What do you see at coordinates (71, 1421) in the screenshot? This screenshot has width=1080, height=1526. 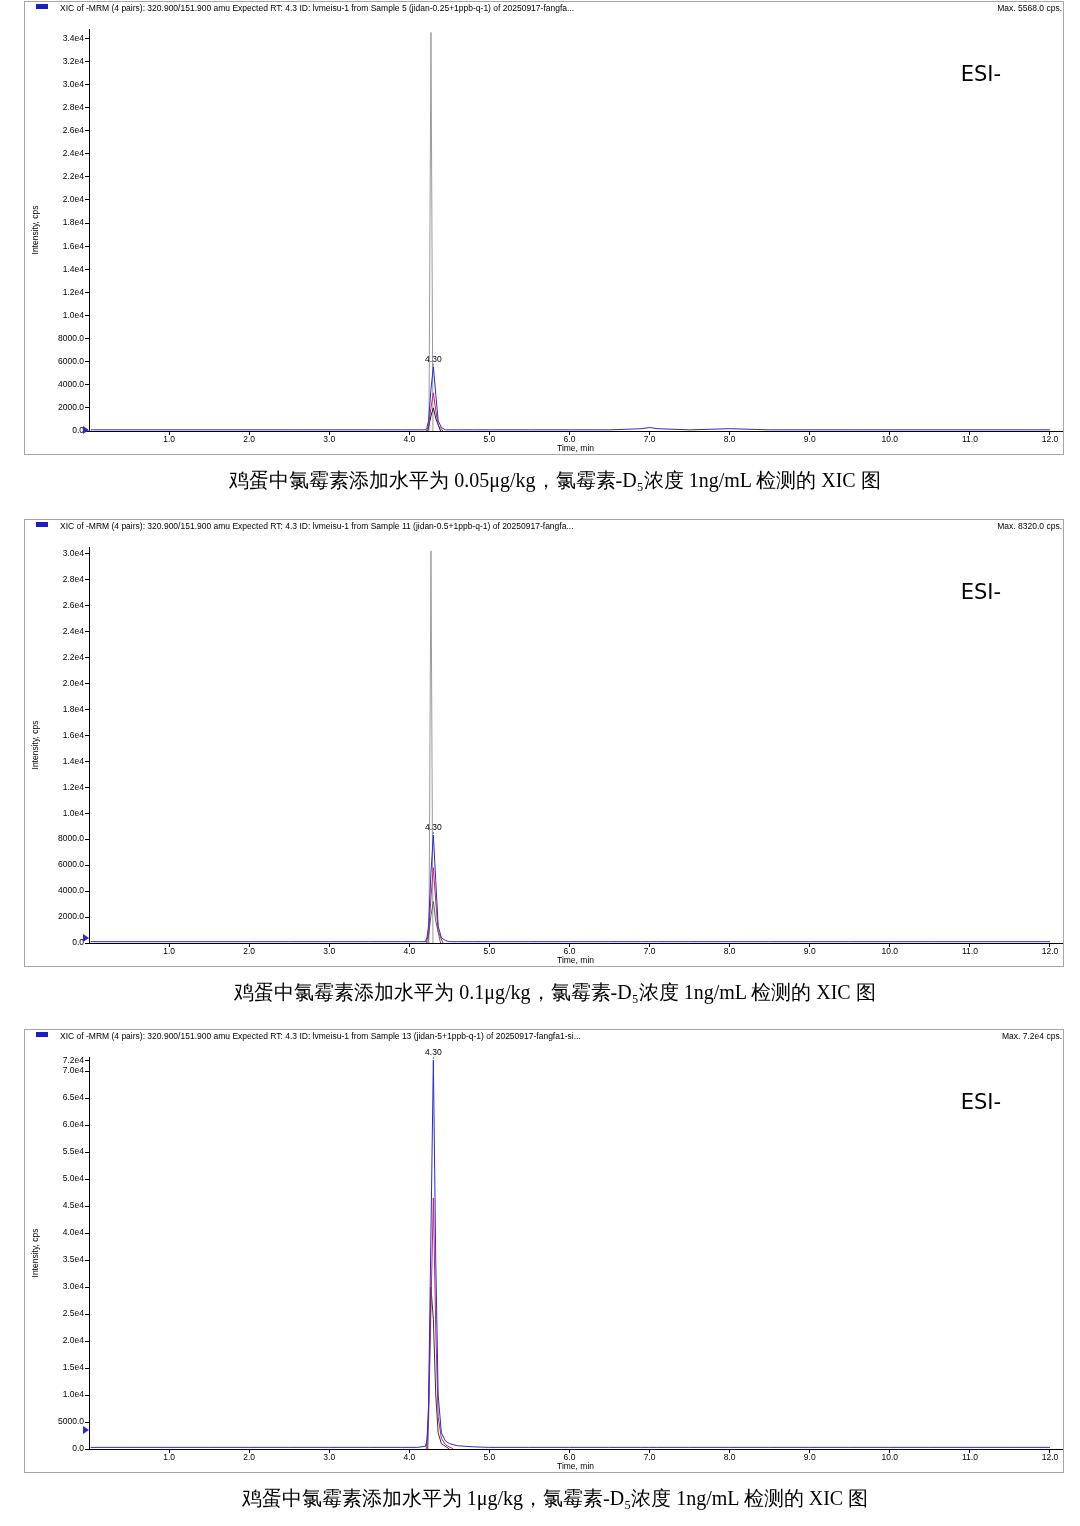 I see `y-tick-label: 5000.0` at bounding box center [71, 1421].